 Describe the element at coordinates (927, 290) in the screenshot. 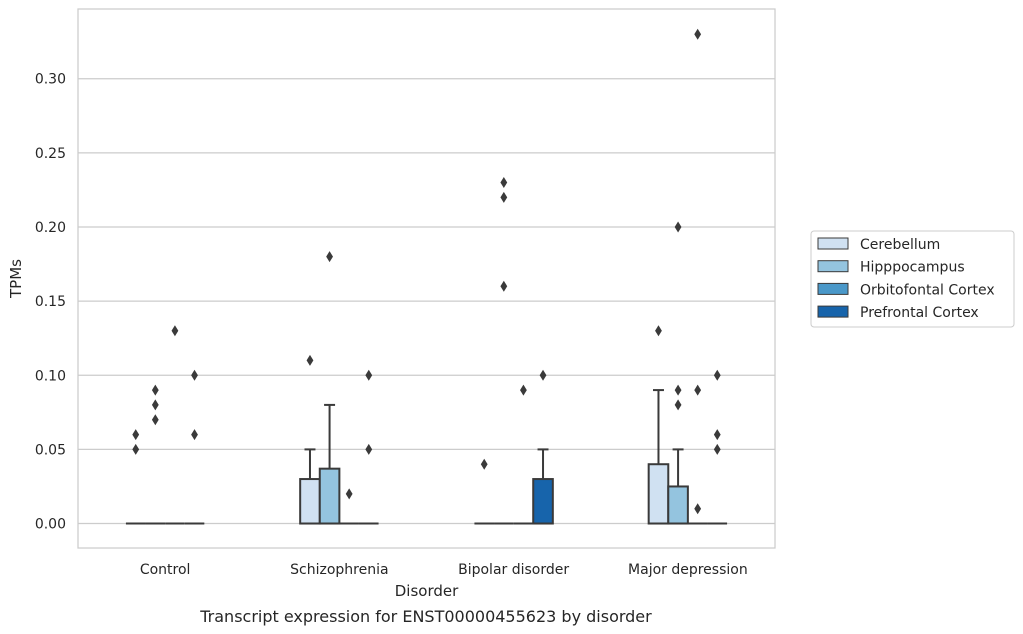

I see `legend-label: Orbitofontal Cortex` at that location.